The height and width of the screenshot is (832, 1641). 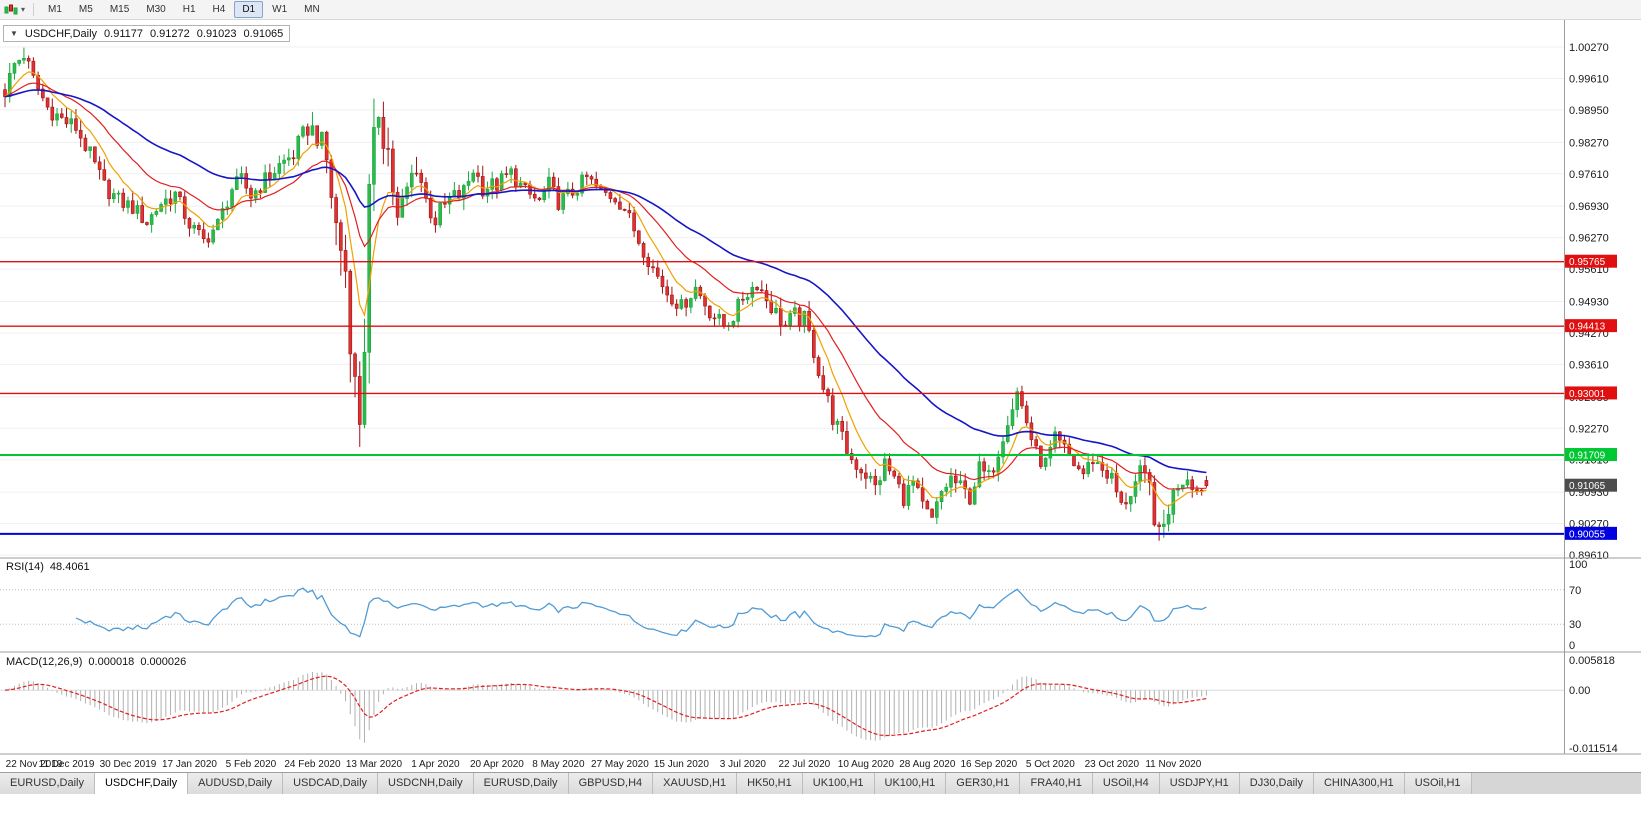 What do you see at coordinates (1579, 691) in the screenshot?
I see `macd-axis-label: 0.00` at bounding box center [1579, 691].